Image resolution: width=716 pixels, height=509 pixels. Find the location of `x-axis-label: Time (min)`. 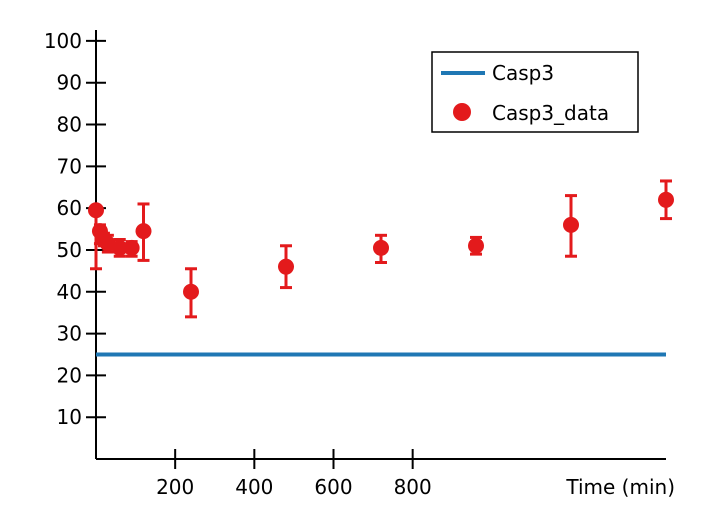

x-axis-label: Time (min) is located at coordinates (620, 487).